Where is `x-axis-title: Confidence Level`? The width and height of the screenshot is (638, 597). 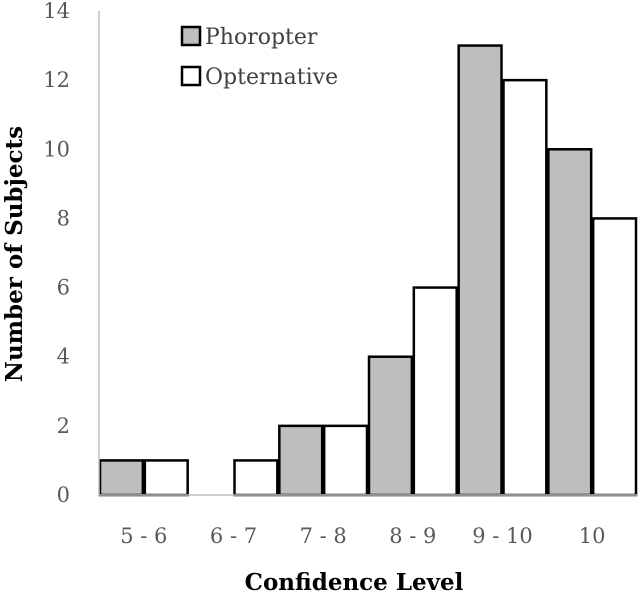
x-axis-title: Confidence Level is located at coordinates (354, 581).